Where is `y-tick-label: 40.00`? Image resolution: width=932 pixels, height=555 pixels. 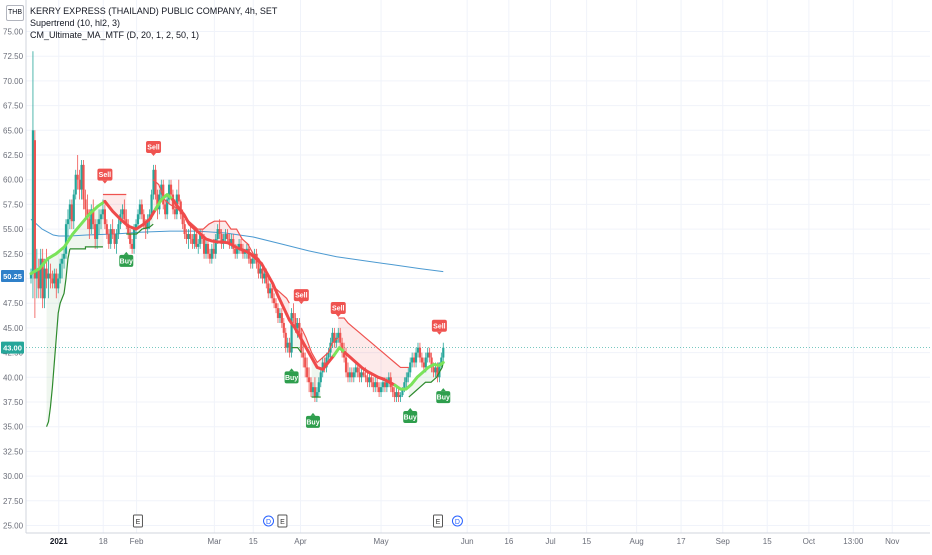
y-tick-label: 40.00 is located at coordinates (13, 377).